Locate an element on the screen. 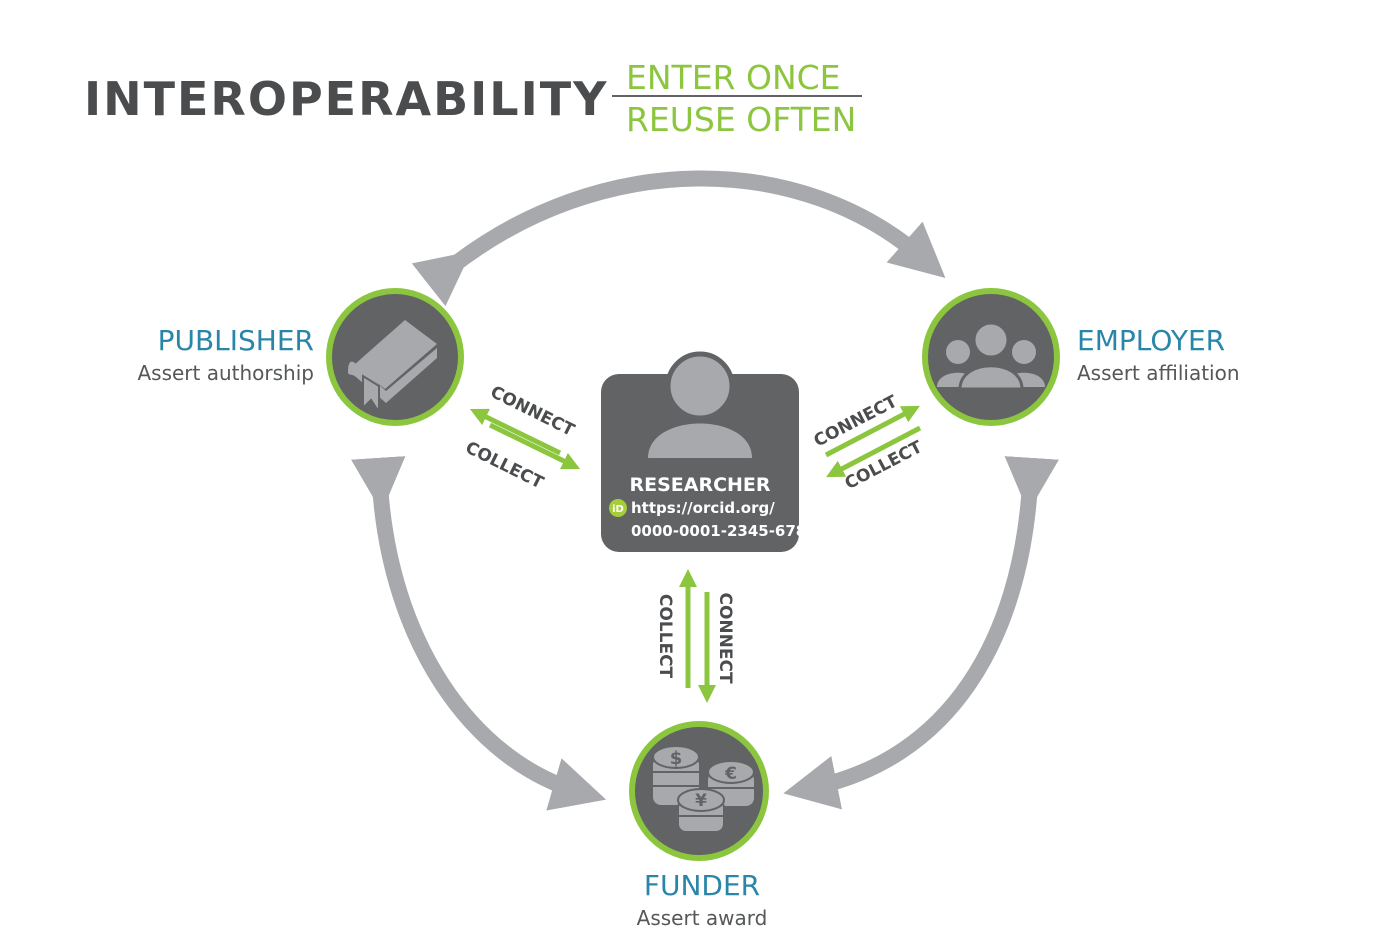 Image resolution: width=1400 pixels, height=944 pixels. publisher-name: PUBLISHER is located at coordinates (236, 340).